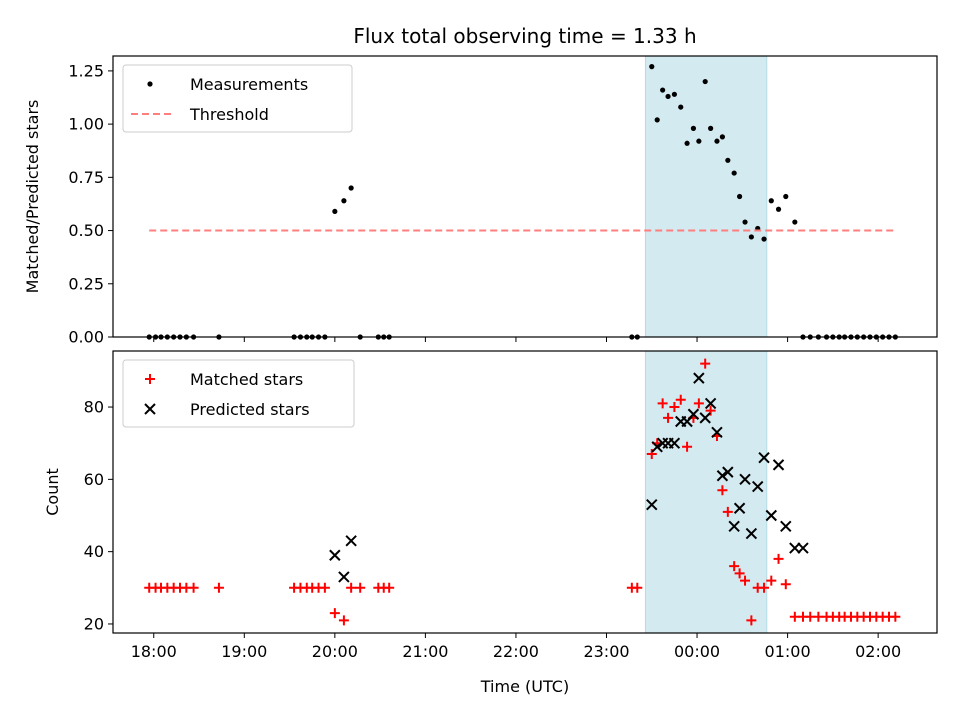 Image resolution: width=960 pixels, height=720 pixels. Describe the element at coordinates (86, 337) in the screenshot. I see `top-ytick-label: 0.00` at that location.